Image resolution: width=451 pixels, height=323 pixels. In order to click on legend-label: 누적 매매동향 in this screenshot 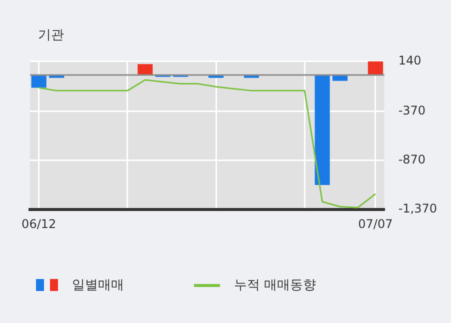, I will do `click(275, 285)`.